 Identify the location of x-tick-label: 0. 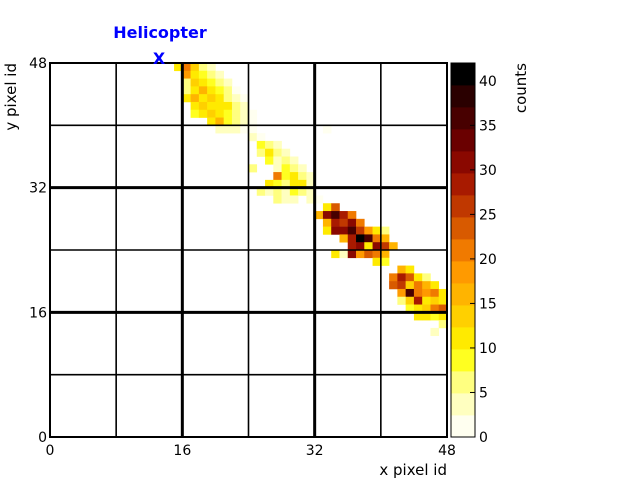
(50, 451).